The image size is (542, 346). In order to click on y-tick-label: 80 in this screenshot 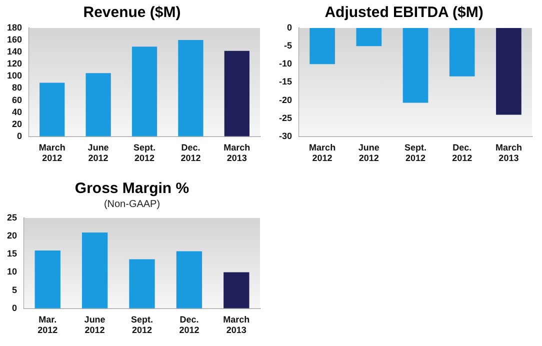, I will do `click(17, 87)`.